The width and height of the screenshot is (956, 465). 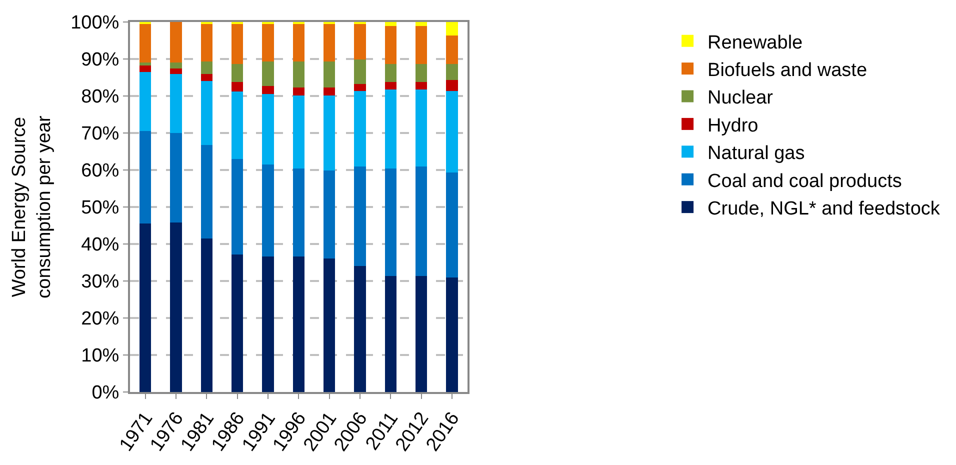 What do you see at coordinates (756, 153) in the screenshot?
I see `legend-label: Natural gas` at bounding box center [756, 153].